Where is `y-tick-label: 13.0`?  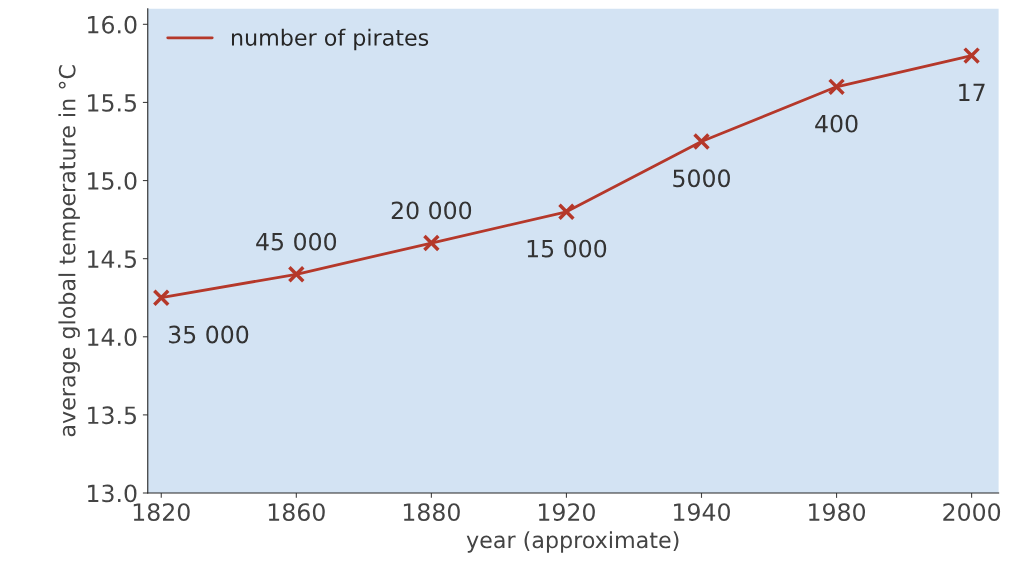
y-tick-label: 13.0 is located at coordinates (112, 493).